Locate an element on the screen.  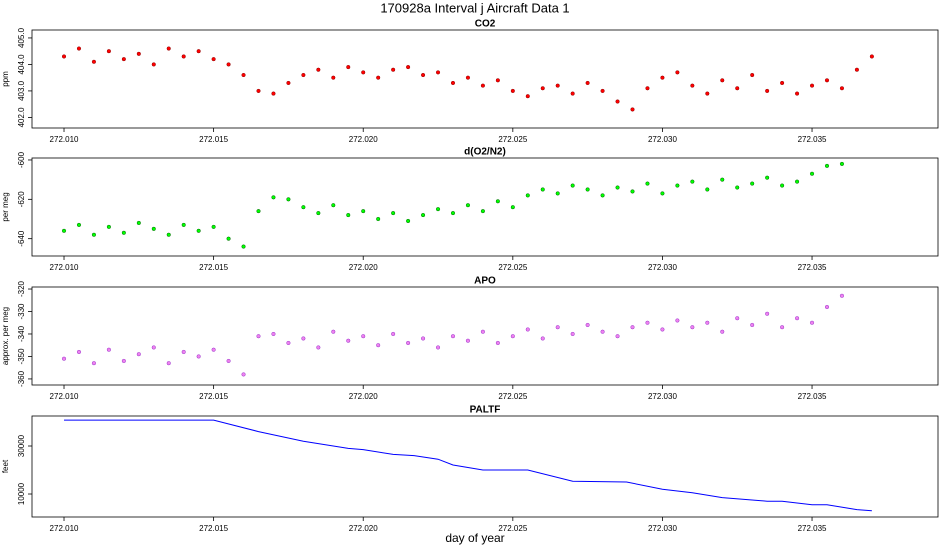
y-tick-label: -340 is located at coordinates (21, 333).